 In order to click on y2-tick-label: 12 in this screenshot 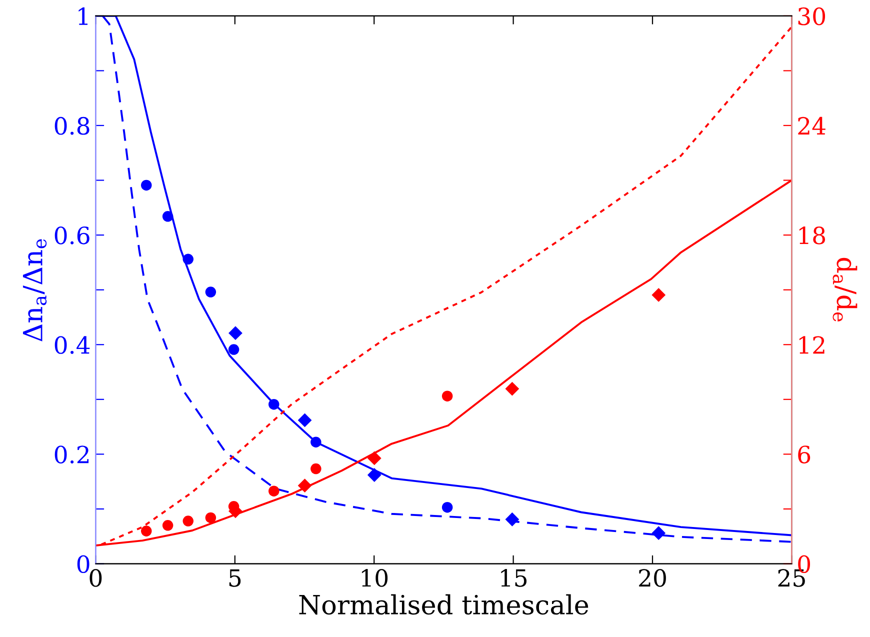, I will do `click(811, 345)`.